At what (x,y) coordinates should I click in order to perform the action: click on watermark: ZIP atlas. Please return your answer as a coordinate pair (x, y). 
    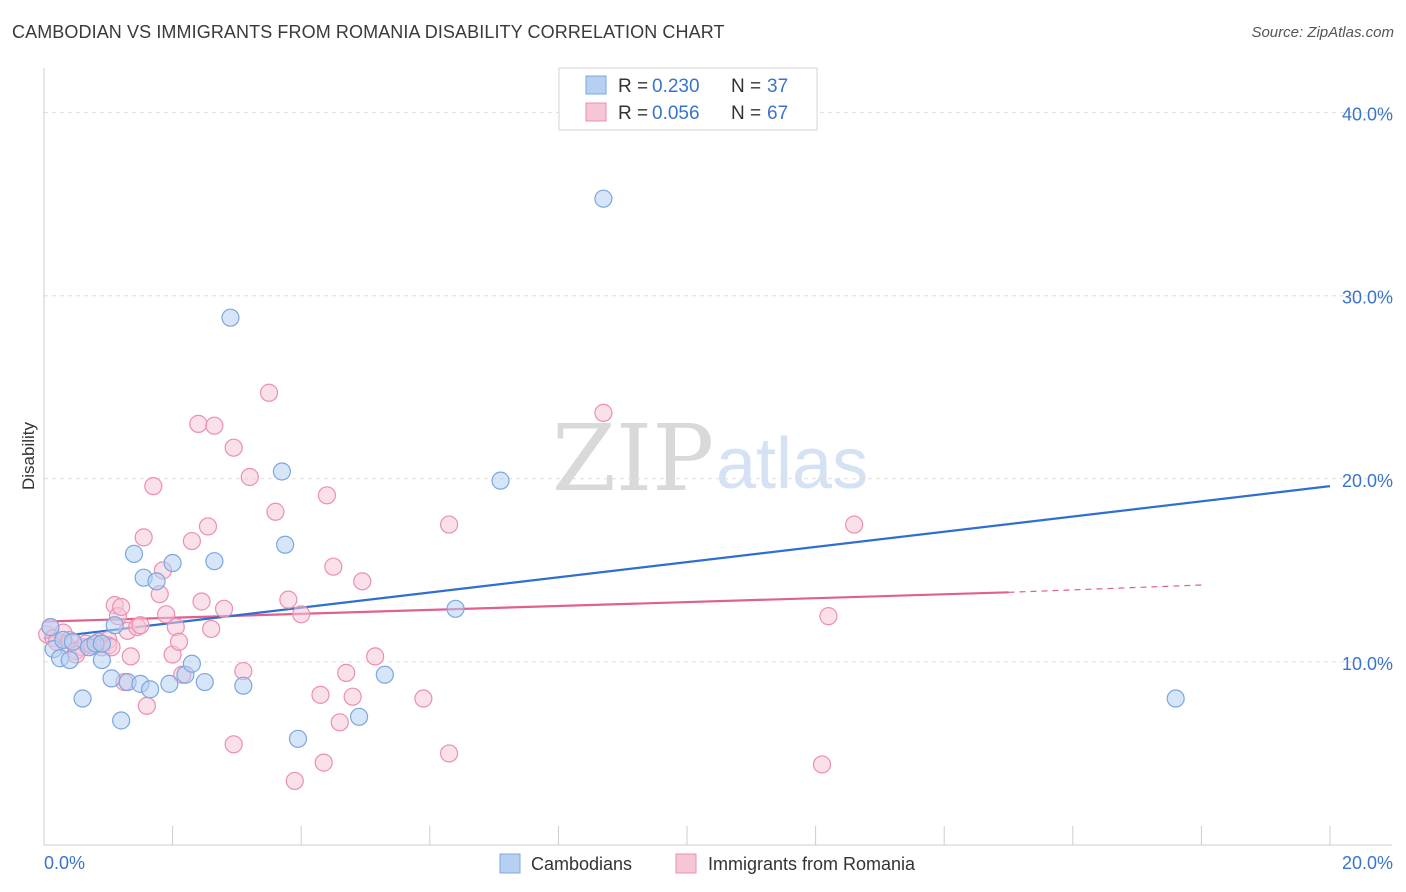
    Looking at the image, I should click on (710, 458).